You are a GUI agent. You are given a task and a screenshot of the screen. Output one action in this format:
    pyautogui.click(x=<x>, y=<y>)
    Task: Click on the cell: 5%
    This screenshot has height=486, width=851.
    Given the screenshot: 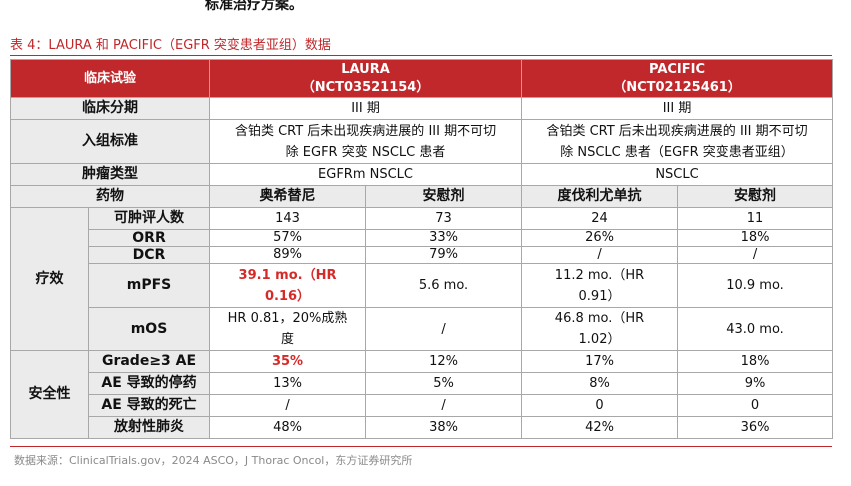 What is the action you would take?
    pyautogui.click(x=444, y=383)
    